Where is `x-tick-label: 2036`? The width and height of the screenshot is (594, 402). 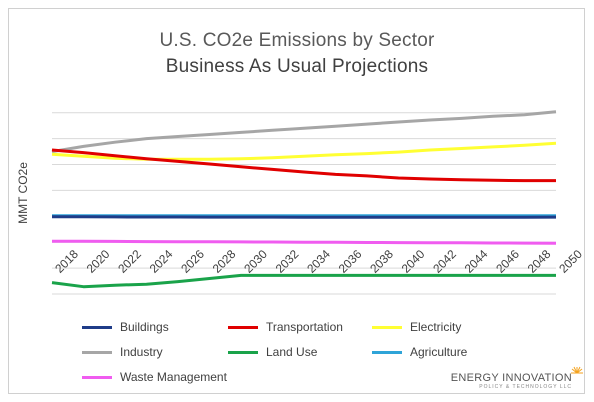
x-tick-label: 2036 is located at coordinates (350, 261).